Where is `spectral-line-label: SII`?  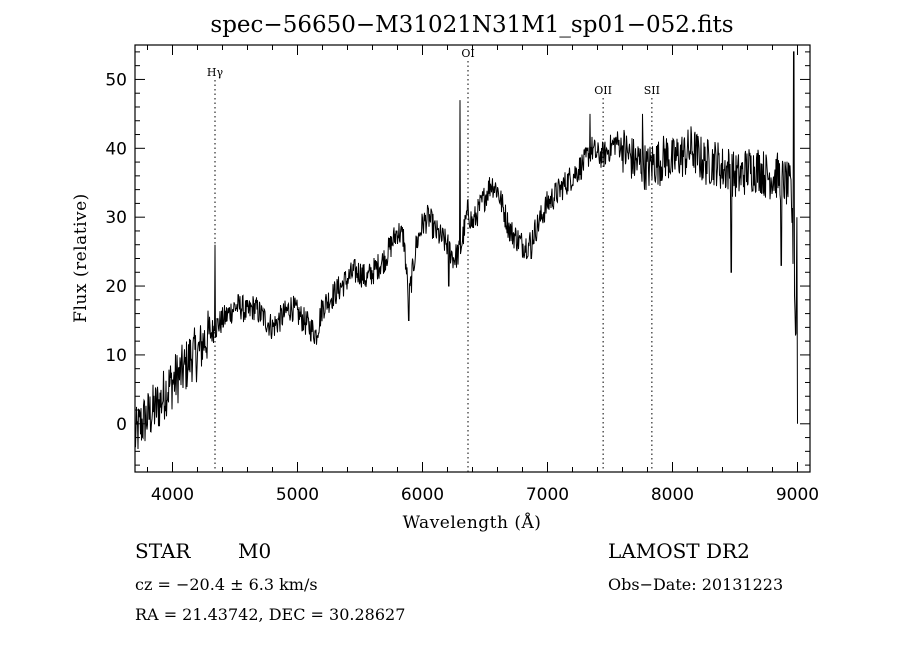
spectral-line-label: SII is located at coordinates (652, 90).